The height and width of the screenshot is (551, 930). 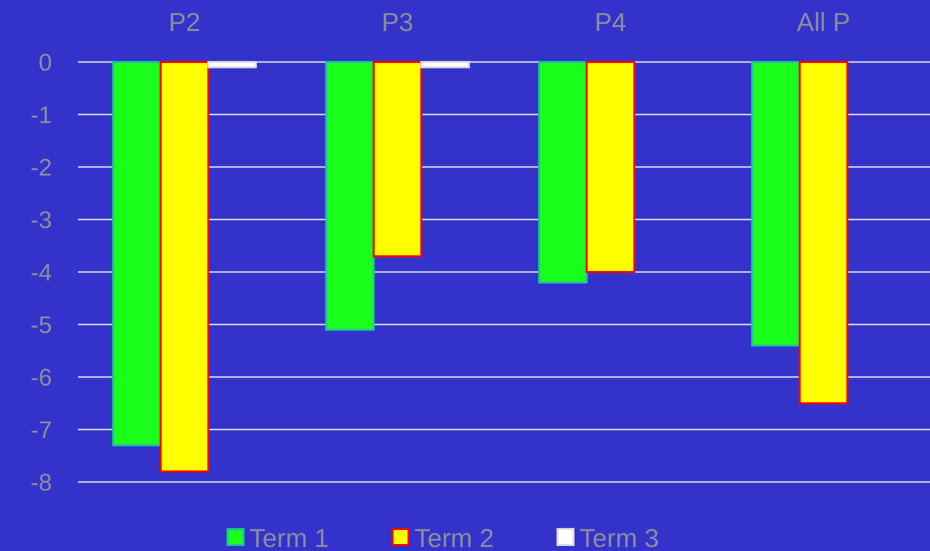 What do you see at coordinates (45, 62) in the screenshot?
I see `y-tick-label: 0` at bounding box center [45, 62].